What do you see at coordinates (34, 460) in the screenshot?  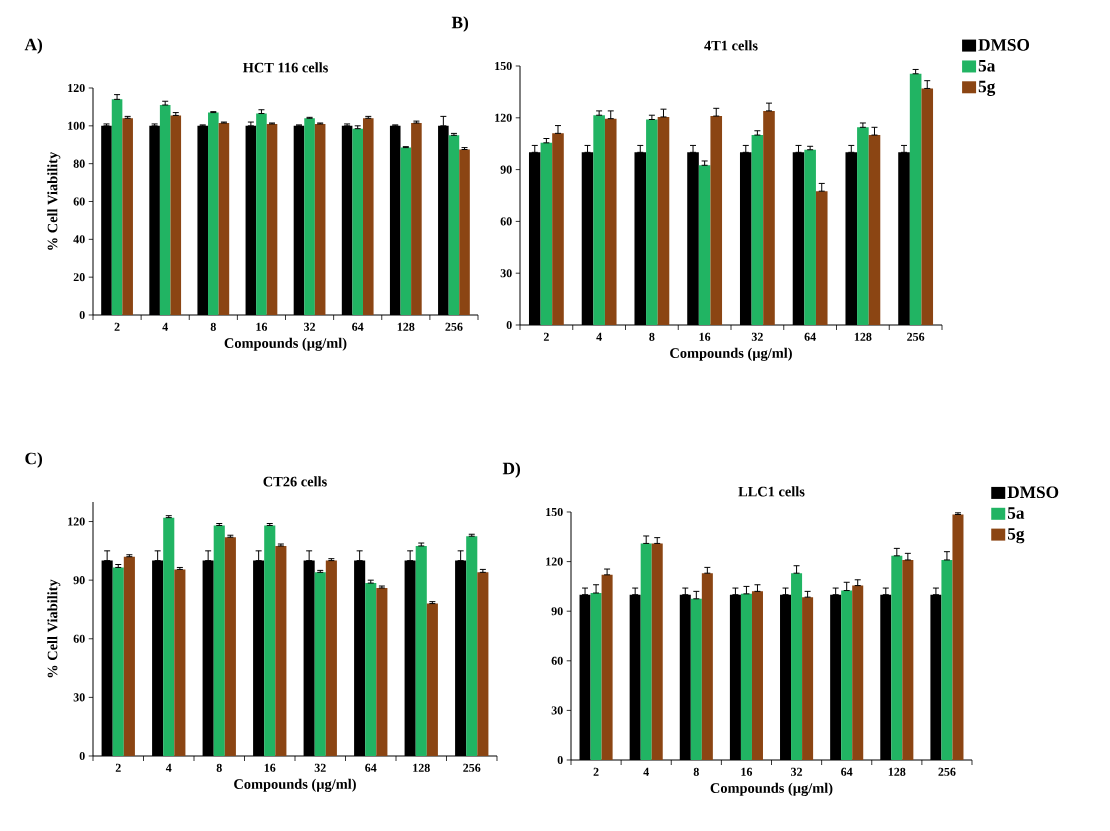 I see `text: C)` at bounding box center [34, 460].